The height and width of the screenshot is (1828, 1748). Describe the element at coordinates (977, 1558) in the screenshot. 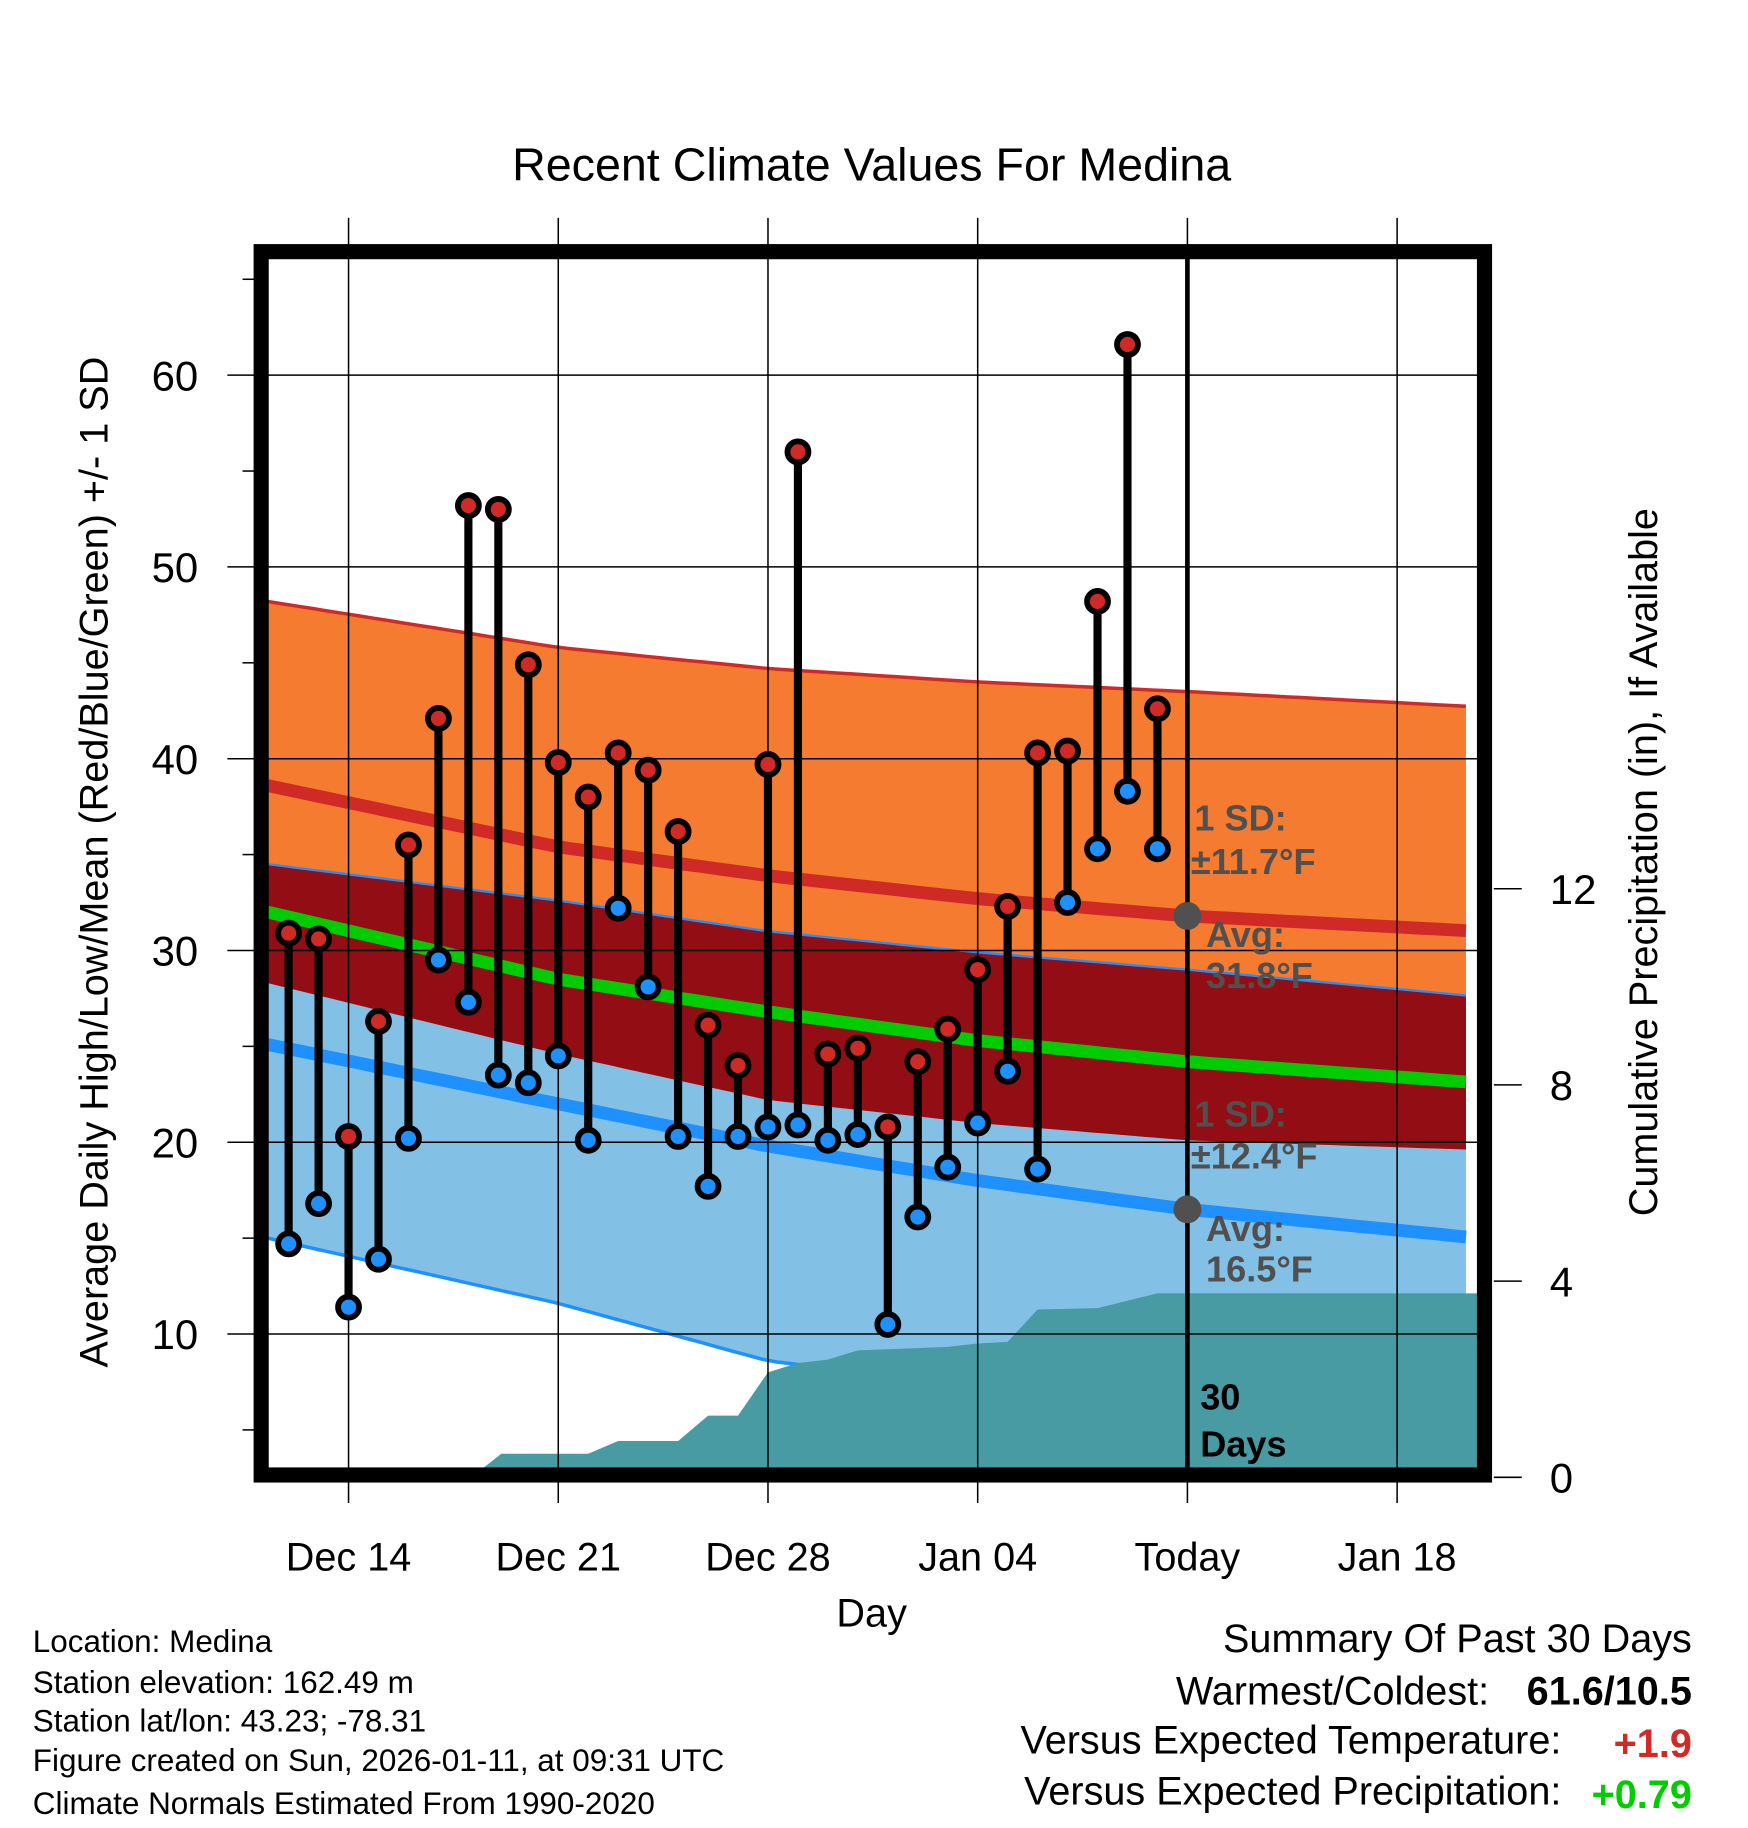

I see `x-tick-label: Jan 04` at that location.